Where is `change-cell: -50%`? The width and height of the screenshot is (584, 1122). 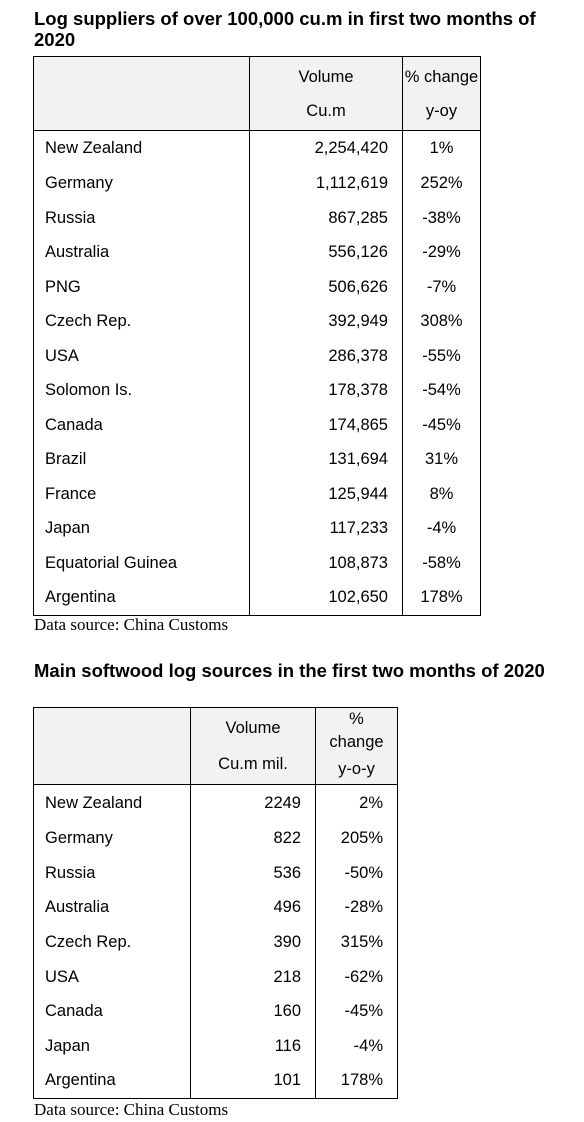
change-cell: -50% is located at coordinates (356, 873).